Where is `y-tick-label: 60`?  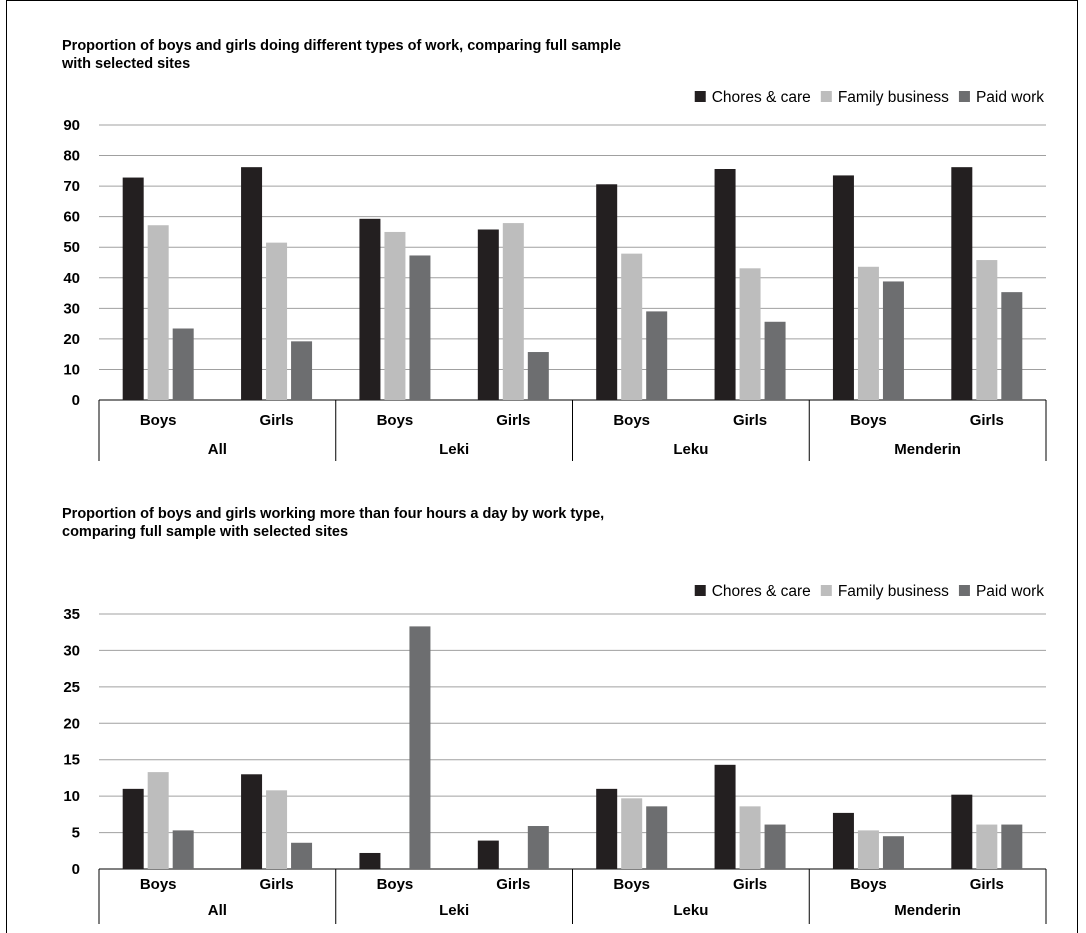
y-tick-label: 60 is located at coordinates (71, 217).